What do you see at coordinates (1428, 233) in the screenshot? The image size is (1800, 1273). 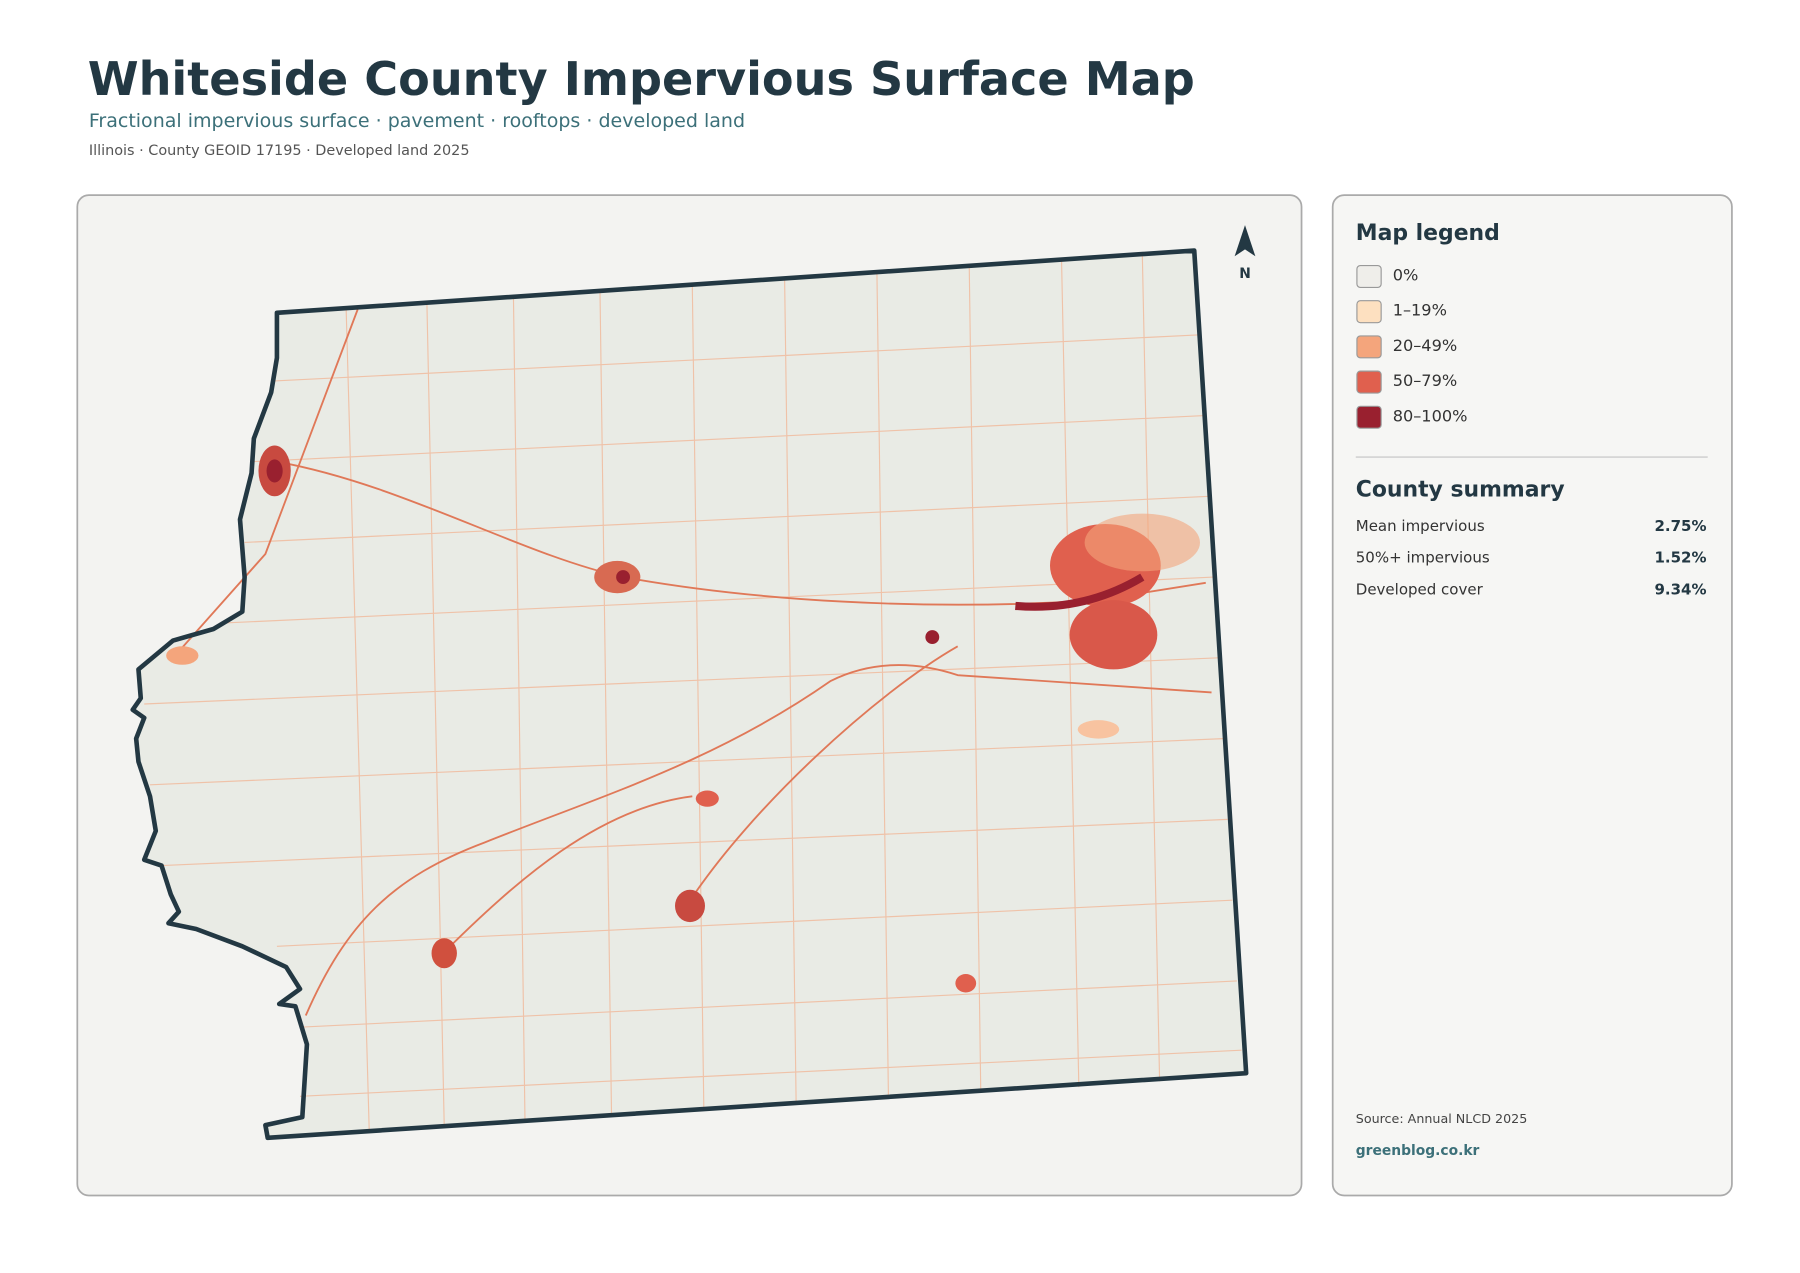 I see `legend-title: Map legend` at bounding box center [1428, 233].